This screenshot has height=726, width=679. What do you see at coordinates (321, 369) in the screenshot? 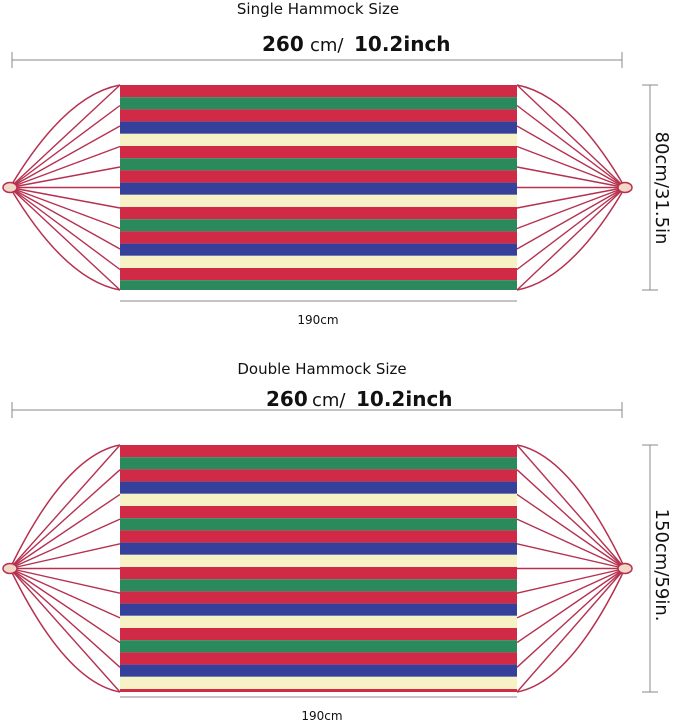
I see `title: Double Hammock Size` at bounding box center [321, 369].